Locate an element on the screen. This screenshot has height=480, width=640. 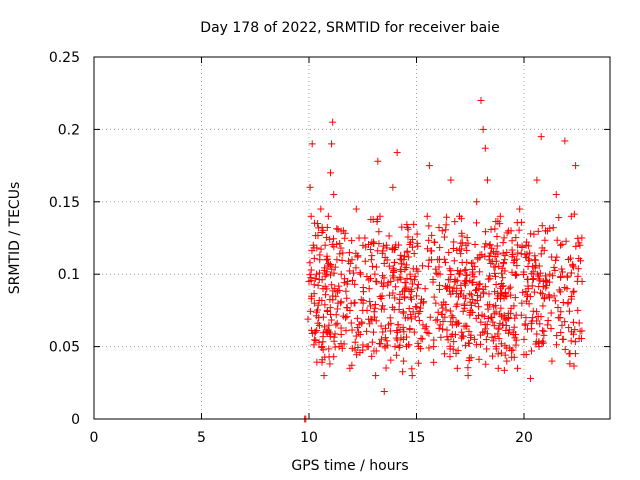
y-tick-label: 0.15 is located at coordinates (64, 203).